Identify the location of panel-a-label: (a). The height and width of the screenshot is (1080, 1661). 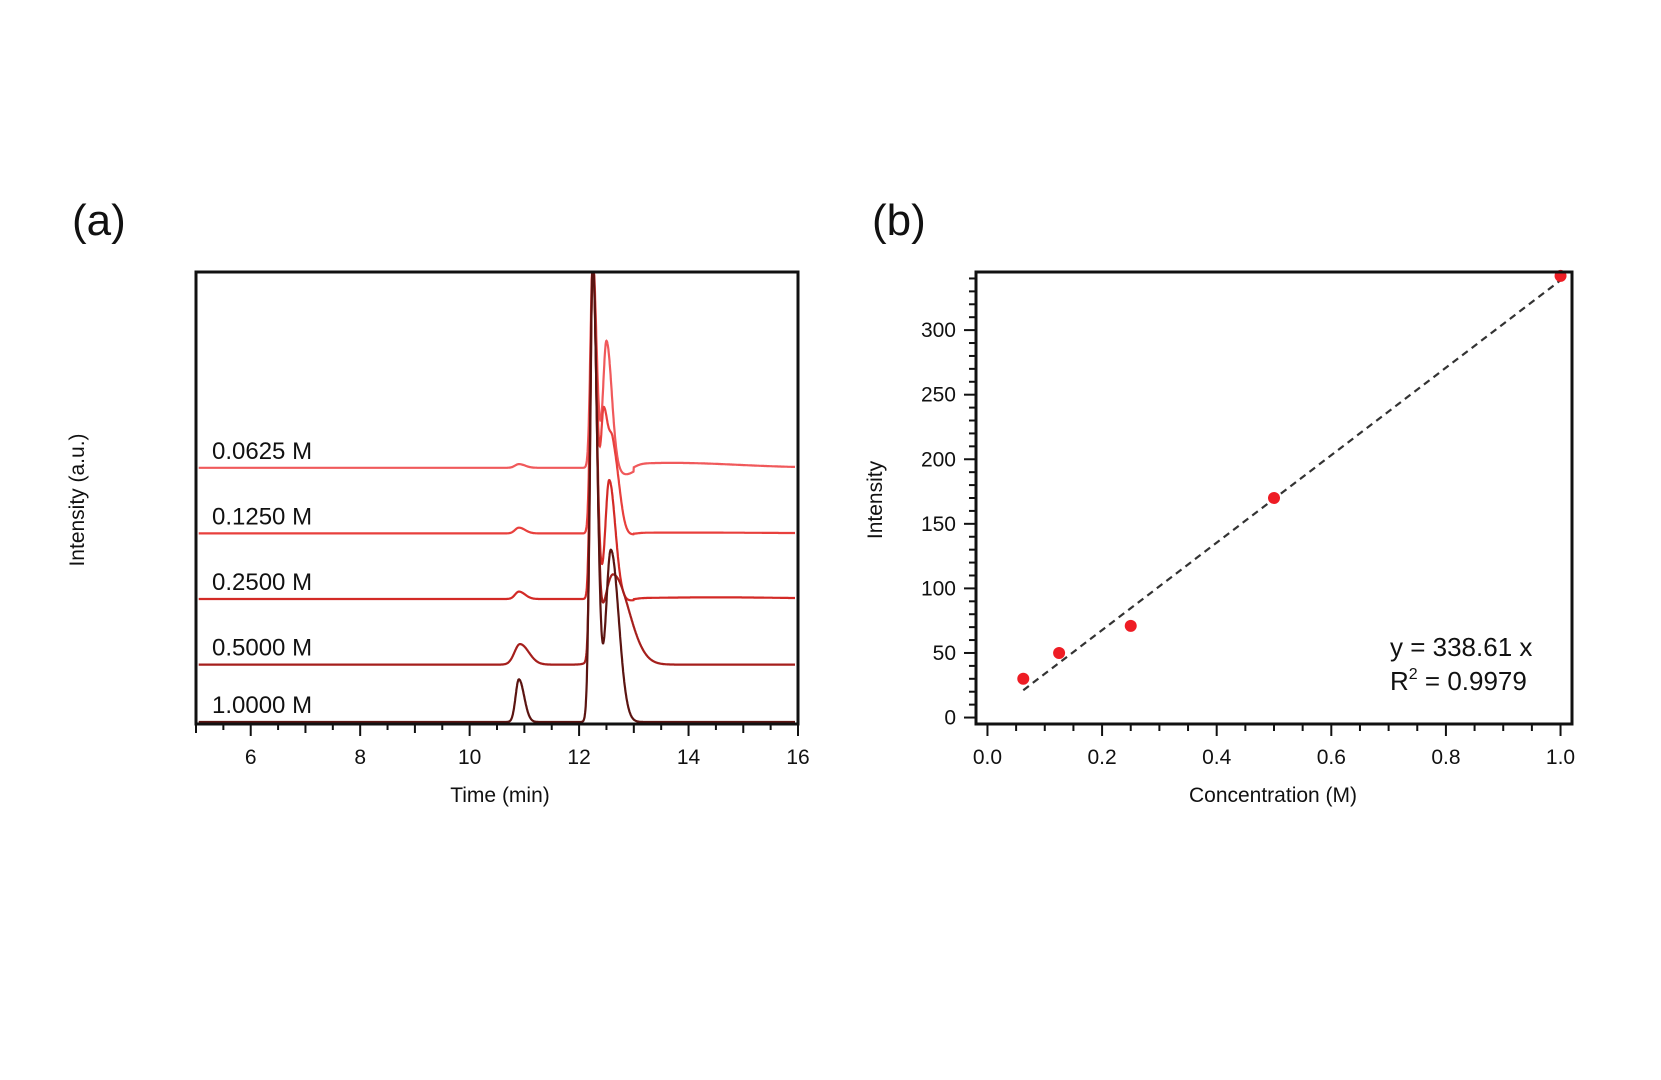
(99, 220).